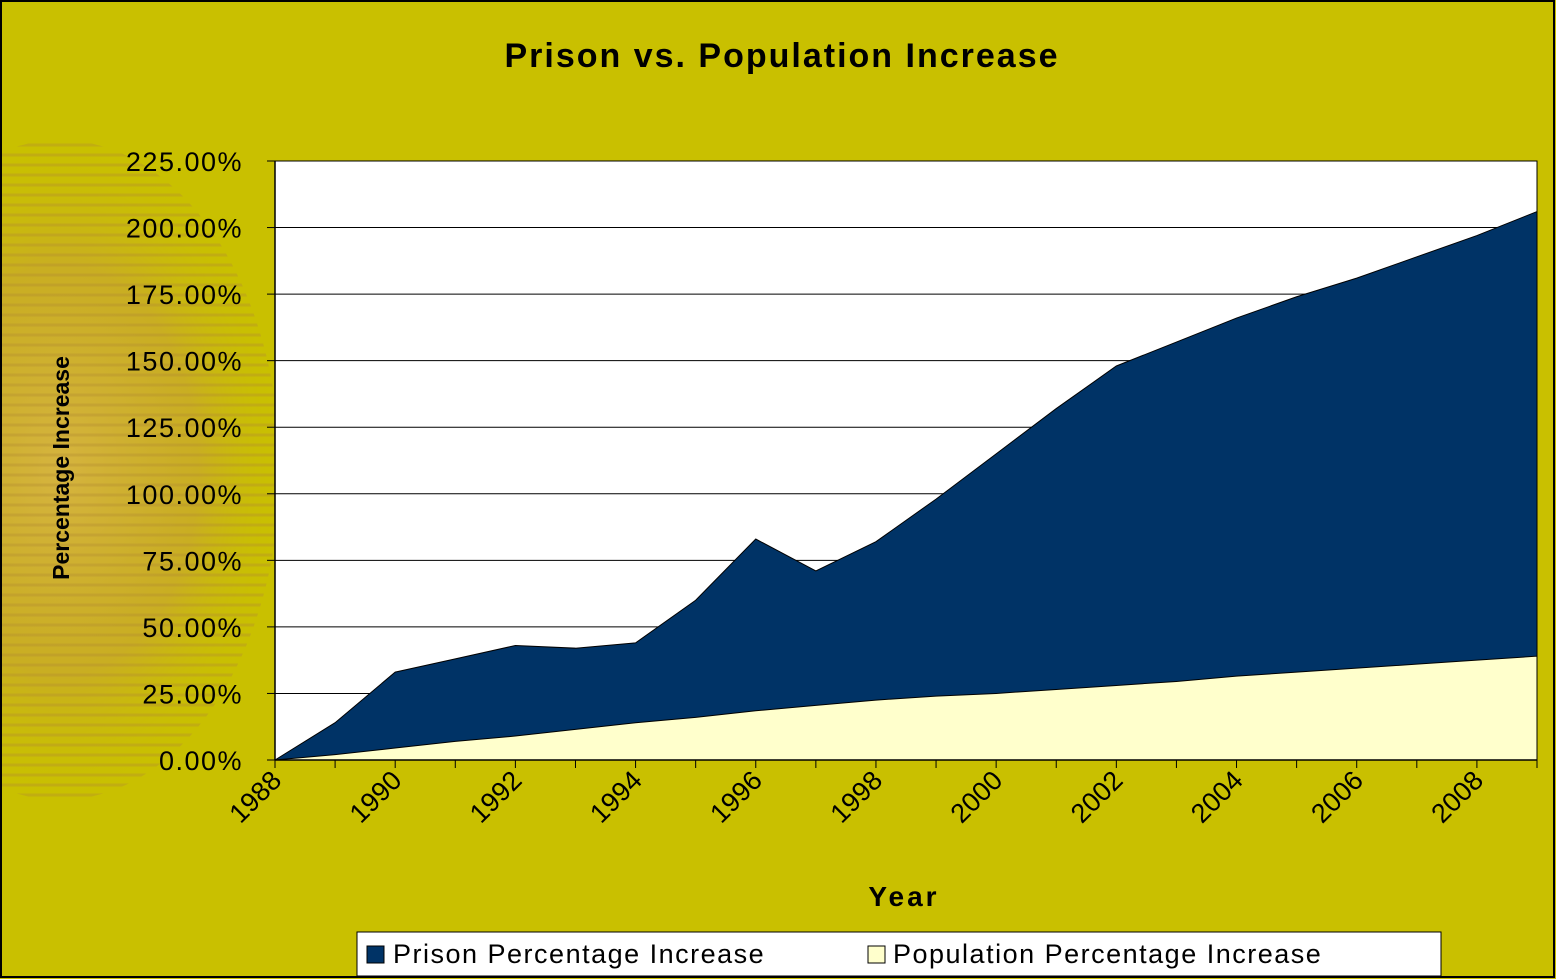 This screenshot has height=979, width=1556. I want to click on y-tick-label: 0.00%, so click(201, 761).